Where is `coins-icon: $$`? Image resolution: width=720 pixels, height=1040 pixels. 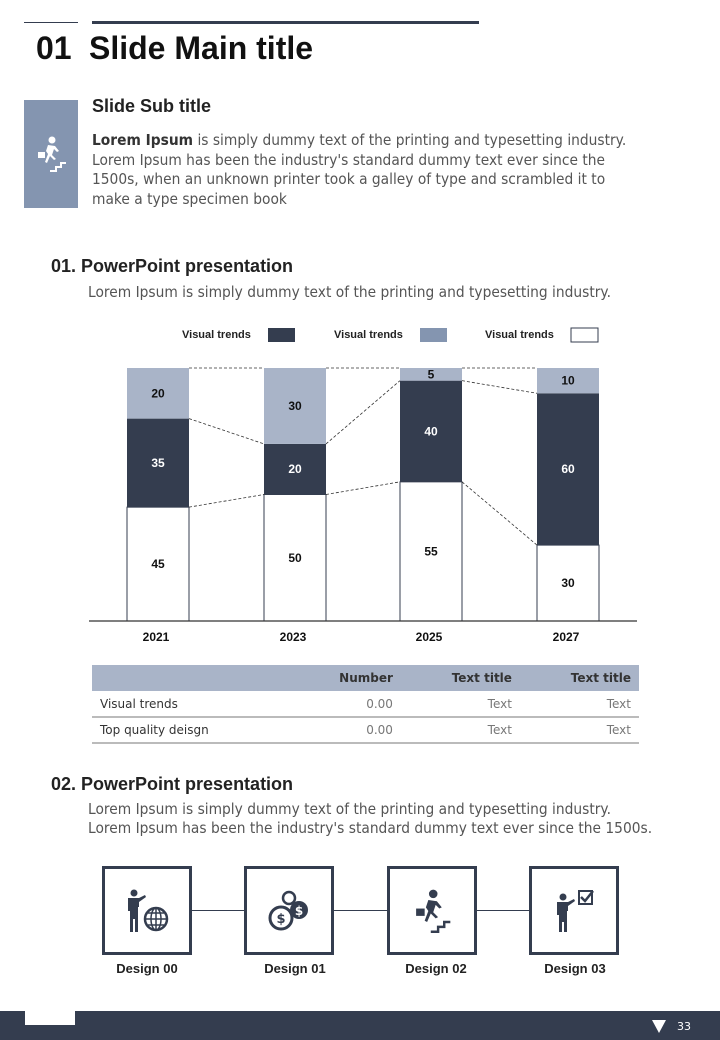 coins-icon: $$ is located at coordinates (288, 910).